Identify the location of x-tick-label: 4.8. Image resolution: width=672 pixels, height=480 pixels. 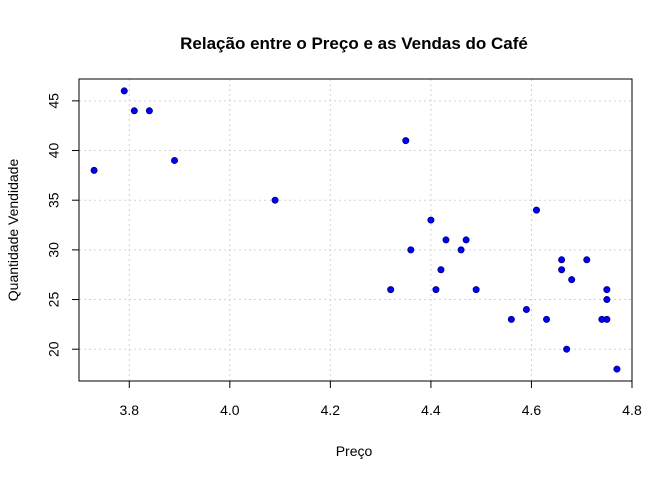
(632, 410).